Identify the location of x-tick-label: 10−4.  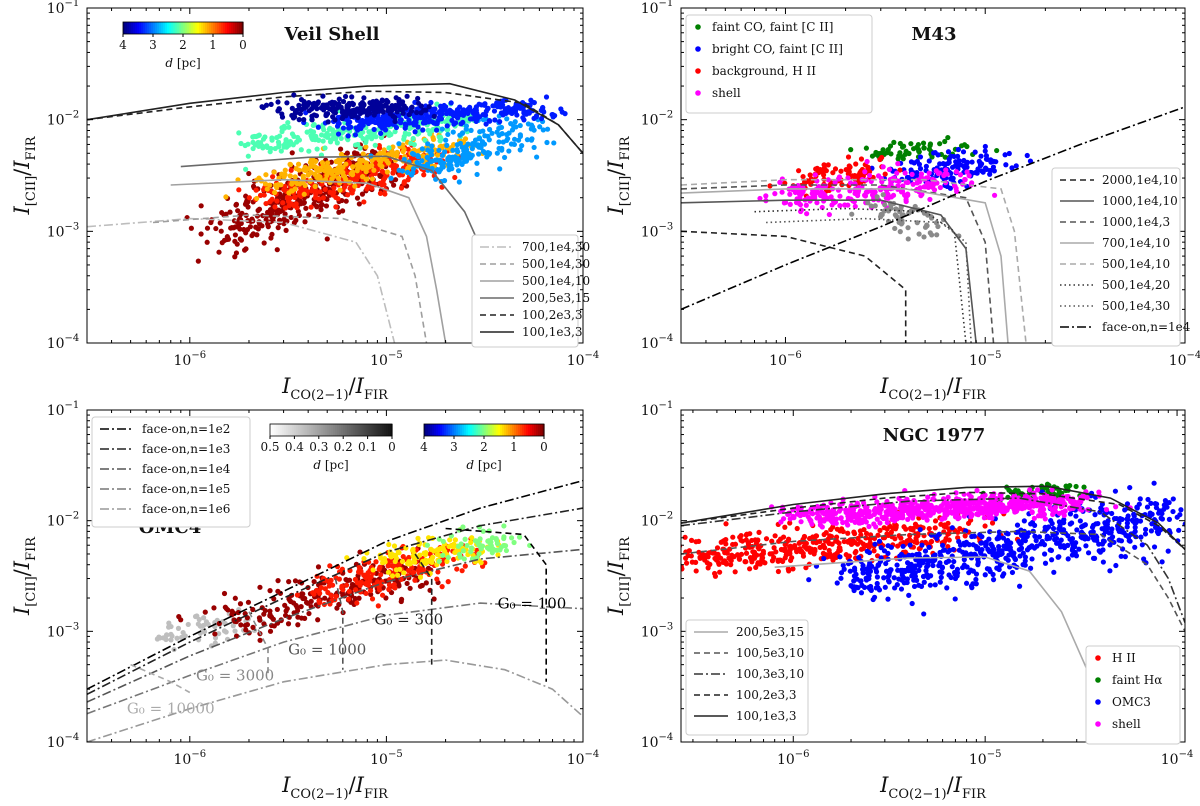
(1184, 359).